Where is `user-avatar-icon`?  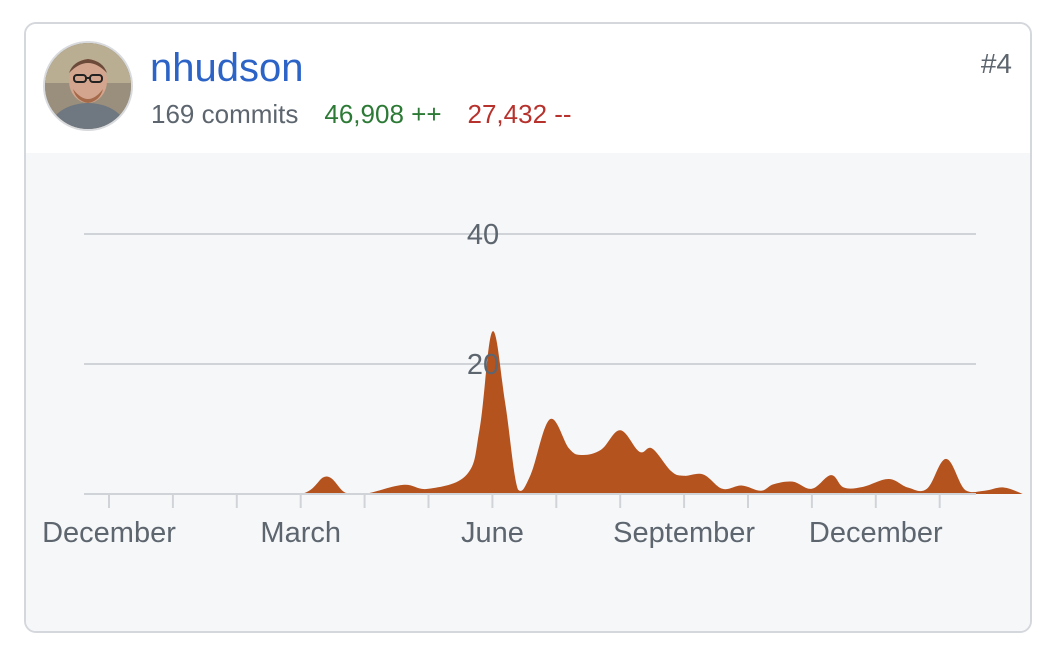
user-avatar-icon is located at coordinates (88, 86).